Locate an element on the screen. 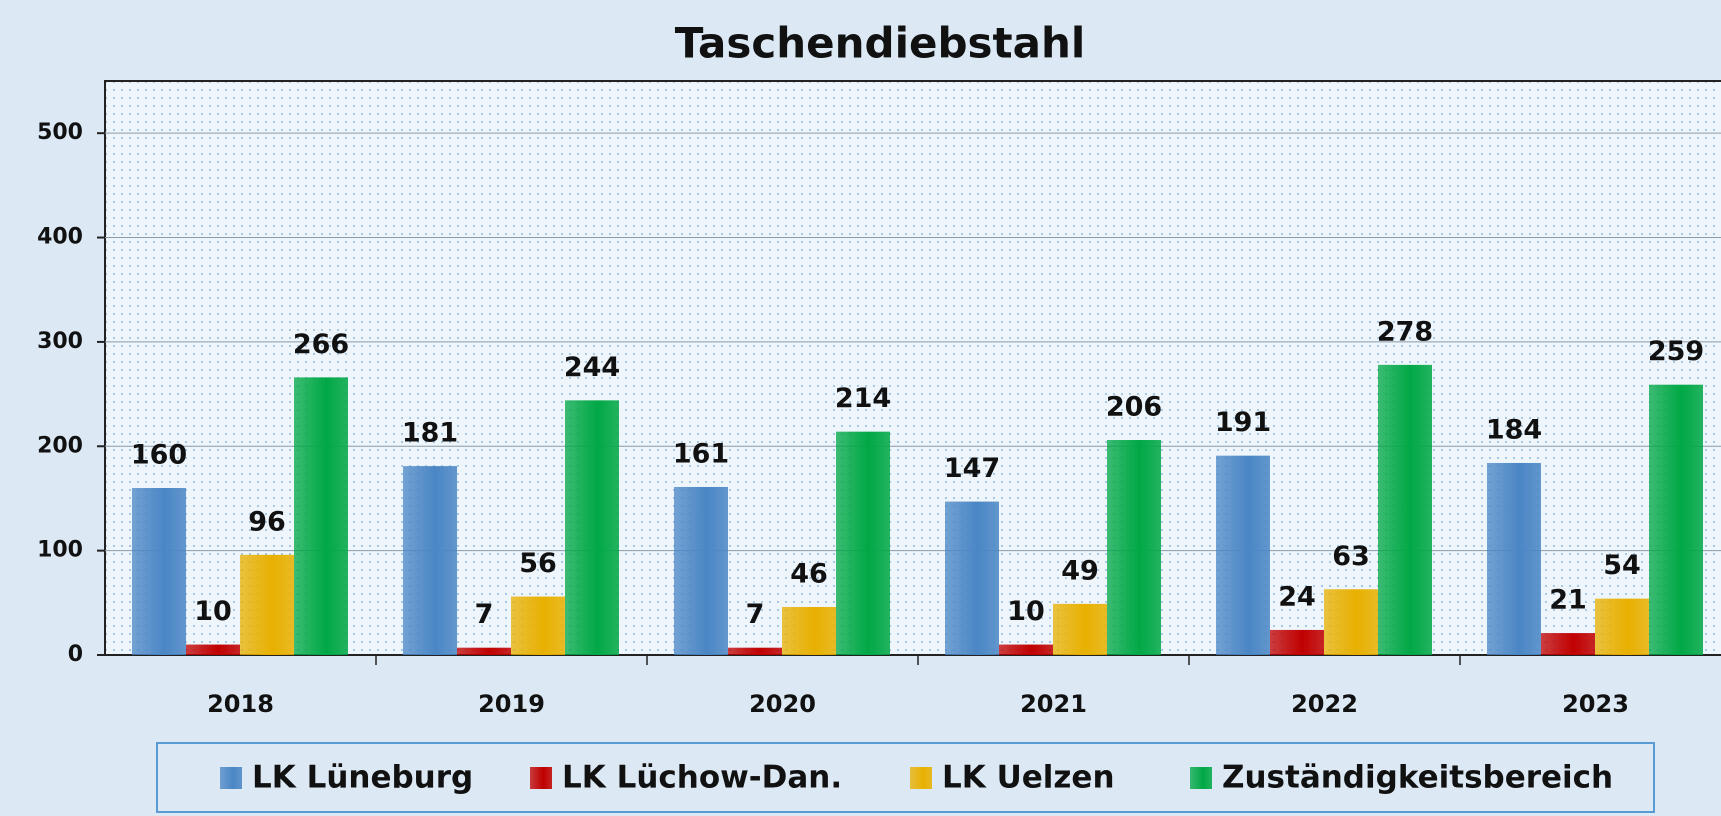 Image resolution: width=1721 pixels, height=816 pixels. data-label: 21 is located at coordinates (1568, 600).